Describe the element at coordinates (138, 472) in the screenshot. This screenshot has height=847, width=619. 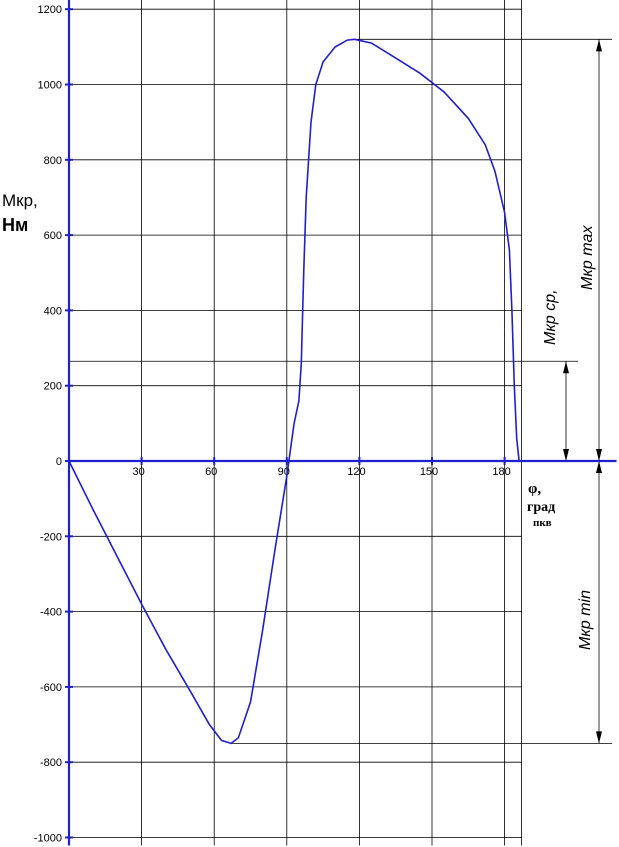
I see `x-tick-label: 30` at that location.